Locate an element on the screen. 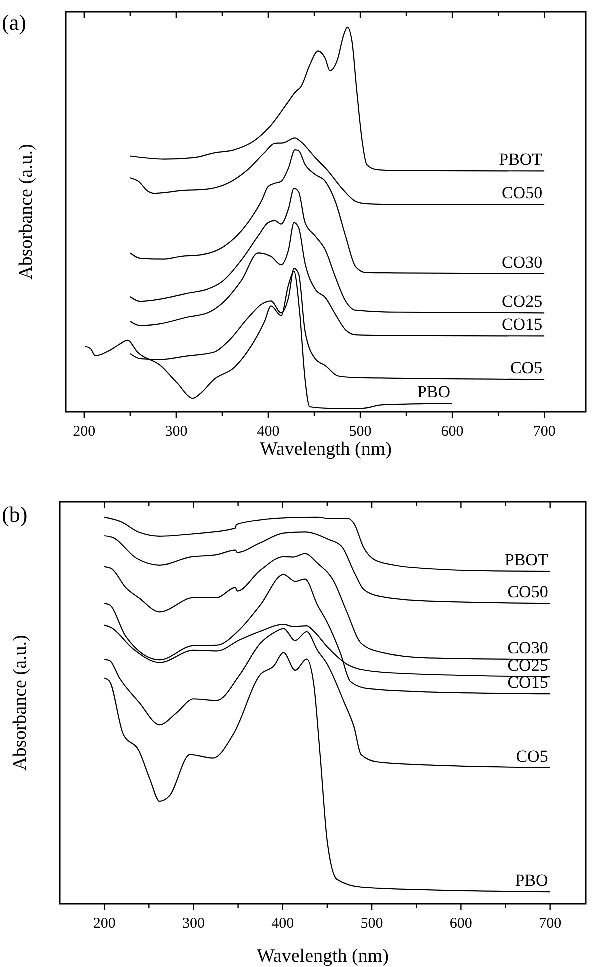 This screenshot has height=967, width=592. chart-title: (b) is located at coordinates (15, 514).